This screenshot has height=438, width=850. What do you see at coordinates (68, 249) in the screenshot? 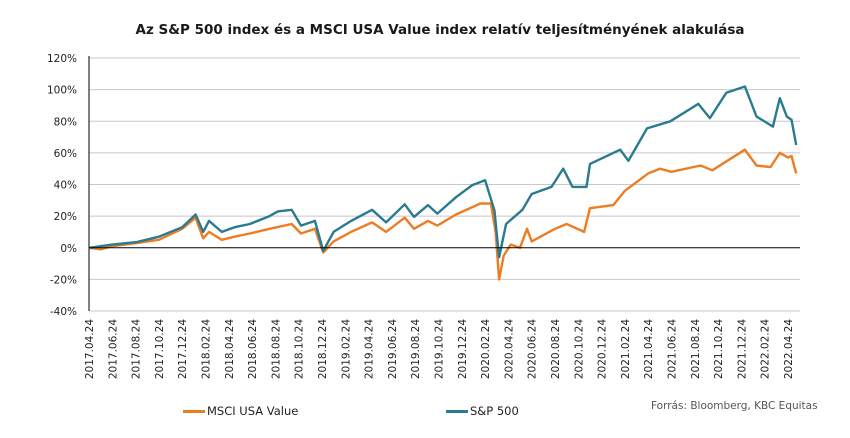
I see `y-tick-label: 0%` at bounding box center [68, 249].